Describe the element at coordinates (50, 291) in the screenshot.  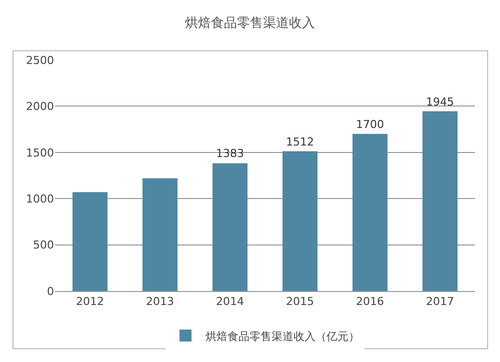
I see `y-tick-label: 0` at that location.